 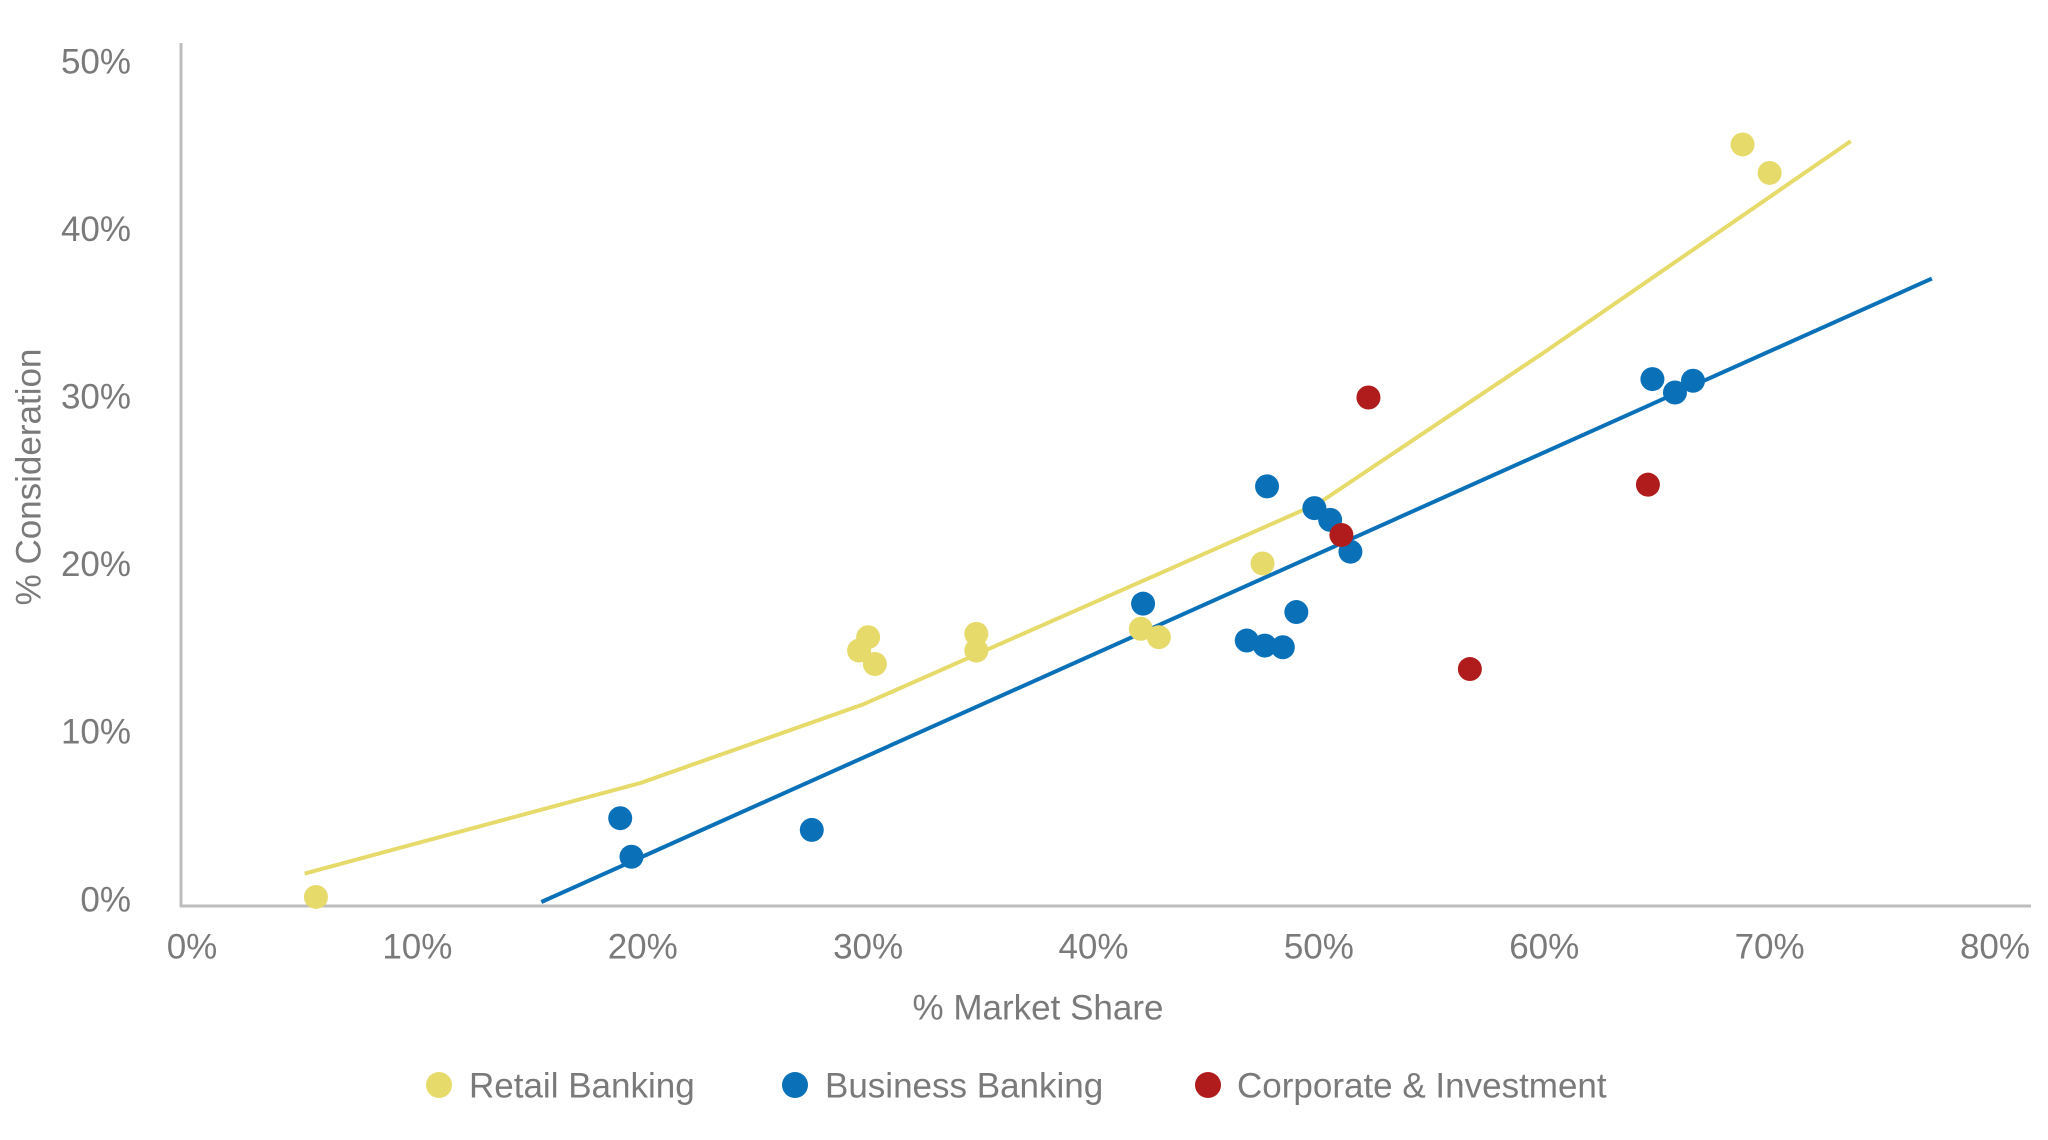 I want to click on y-tick-label: 30%, so click(x=96, y=396).